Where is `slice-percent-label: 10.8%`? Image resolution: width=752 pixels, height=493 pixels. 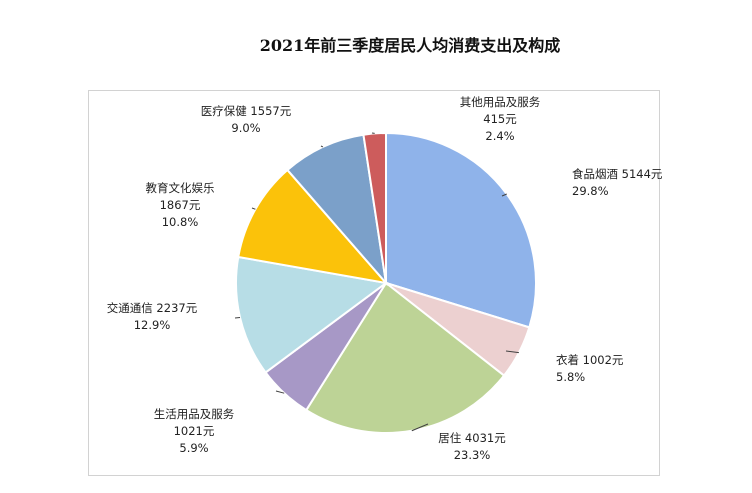 slice-percent-label: 10.8% is located at coordinates (180, 222).